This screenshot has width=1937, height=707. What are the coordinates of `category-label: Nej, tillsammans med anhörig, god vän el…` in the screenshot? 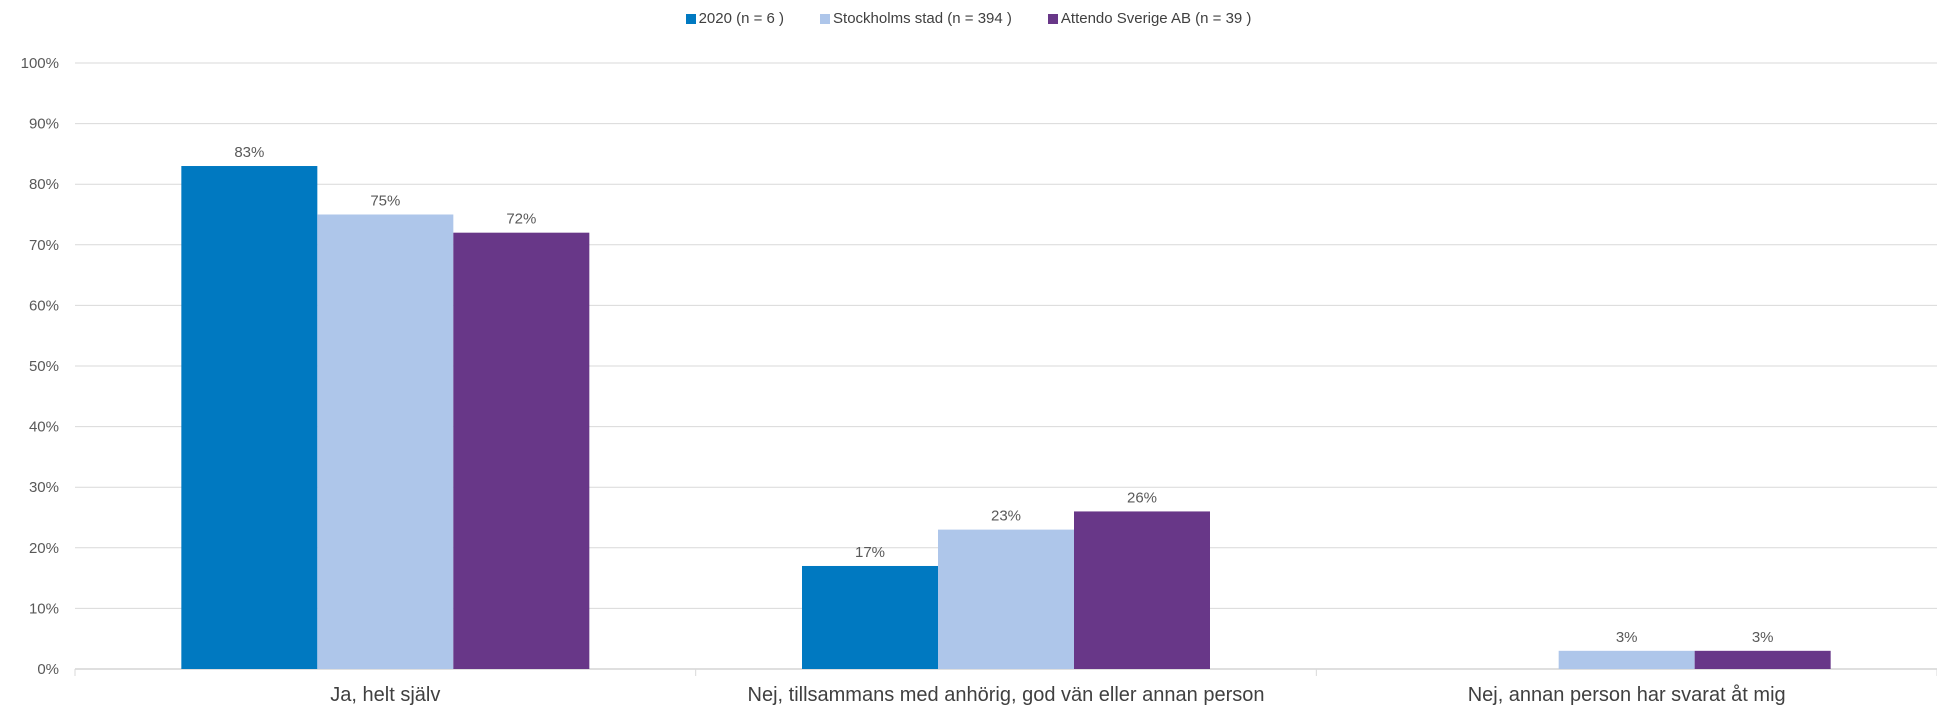 It's located at (1006, 695).